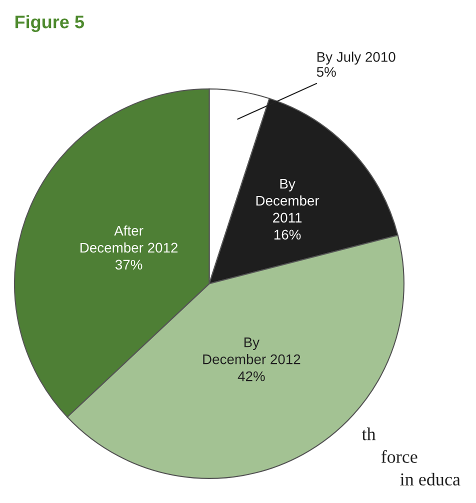 Image resolution: width=476 pixels, height=503 pixels. What do you see at coordinates (326, 72) in the screenshot?
I see `data-label: 5%` at bounding box center [326, 72].